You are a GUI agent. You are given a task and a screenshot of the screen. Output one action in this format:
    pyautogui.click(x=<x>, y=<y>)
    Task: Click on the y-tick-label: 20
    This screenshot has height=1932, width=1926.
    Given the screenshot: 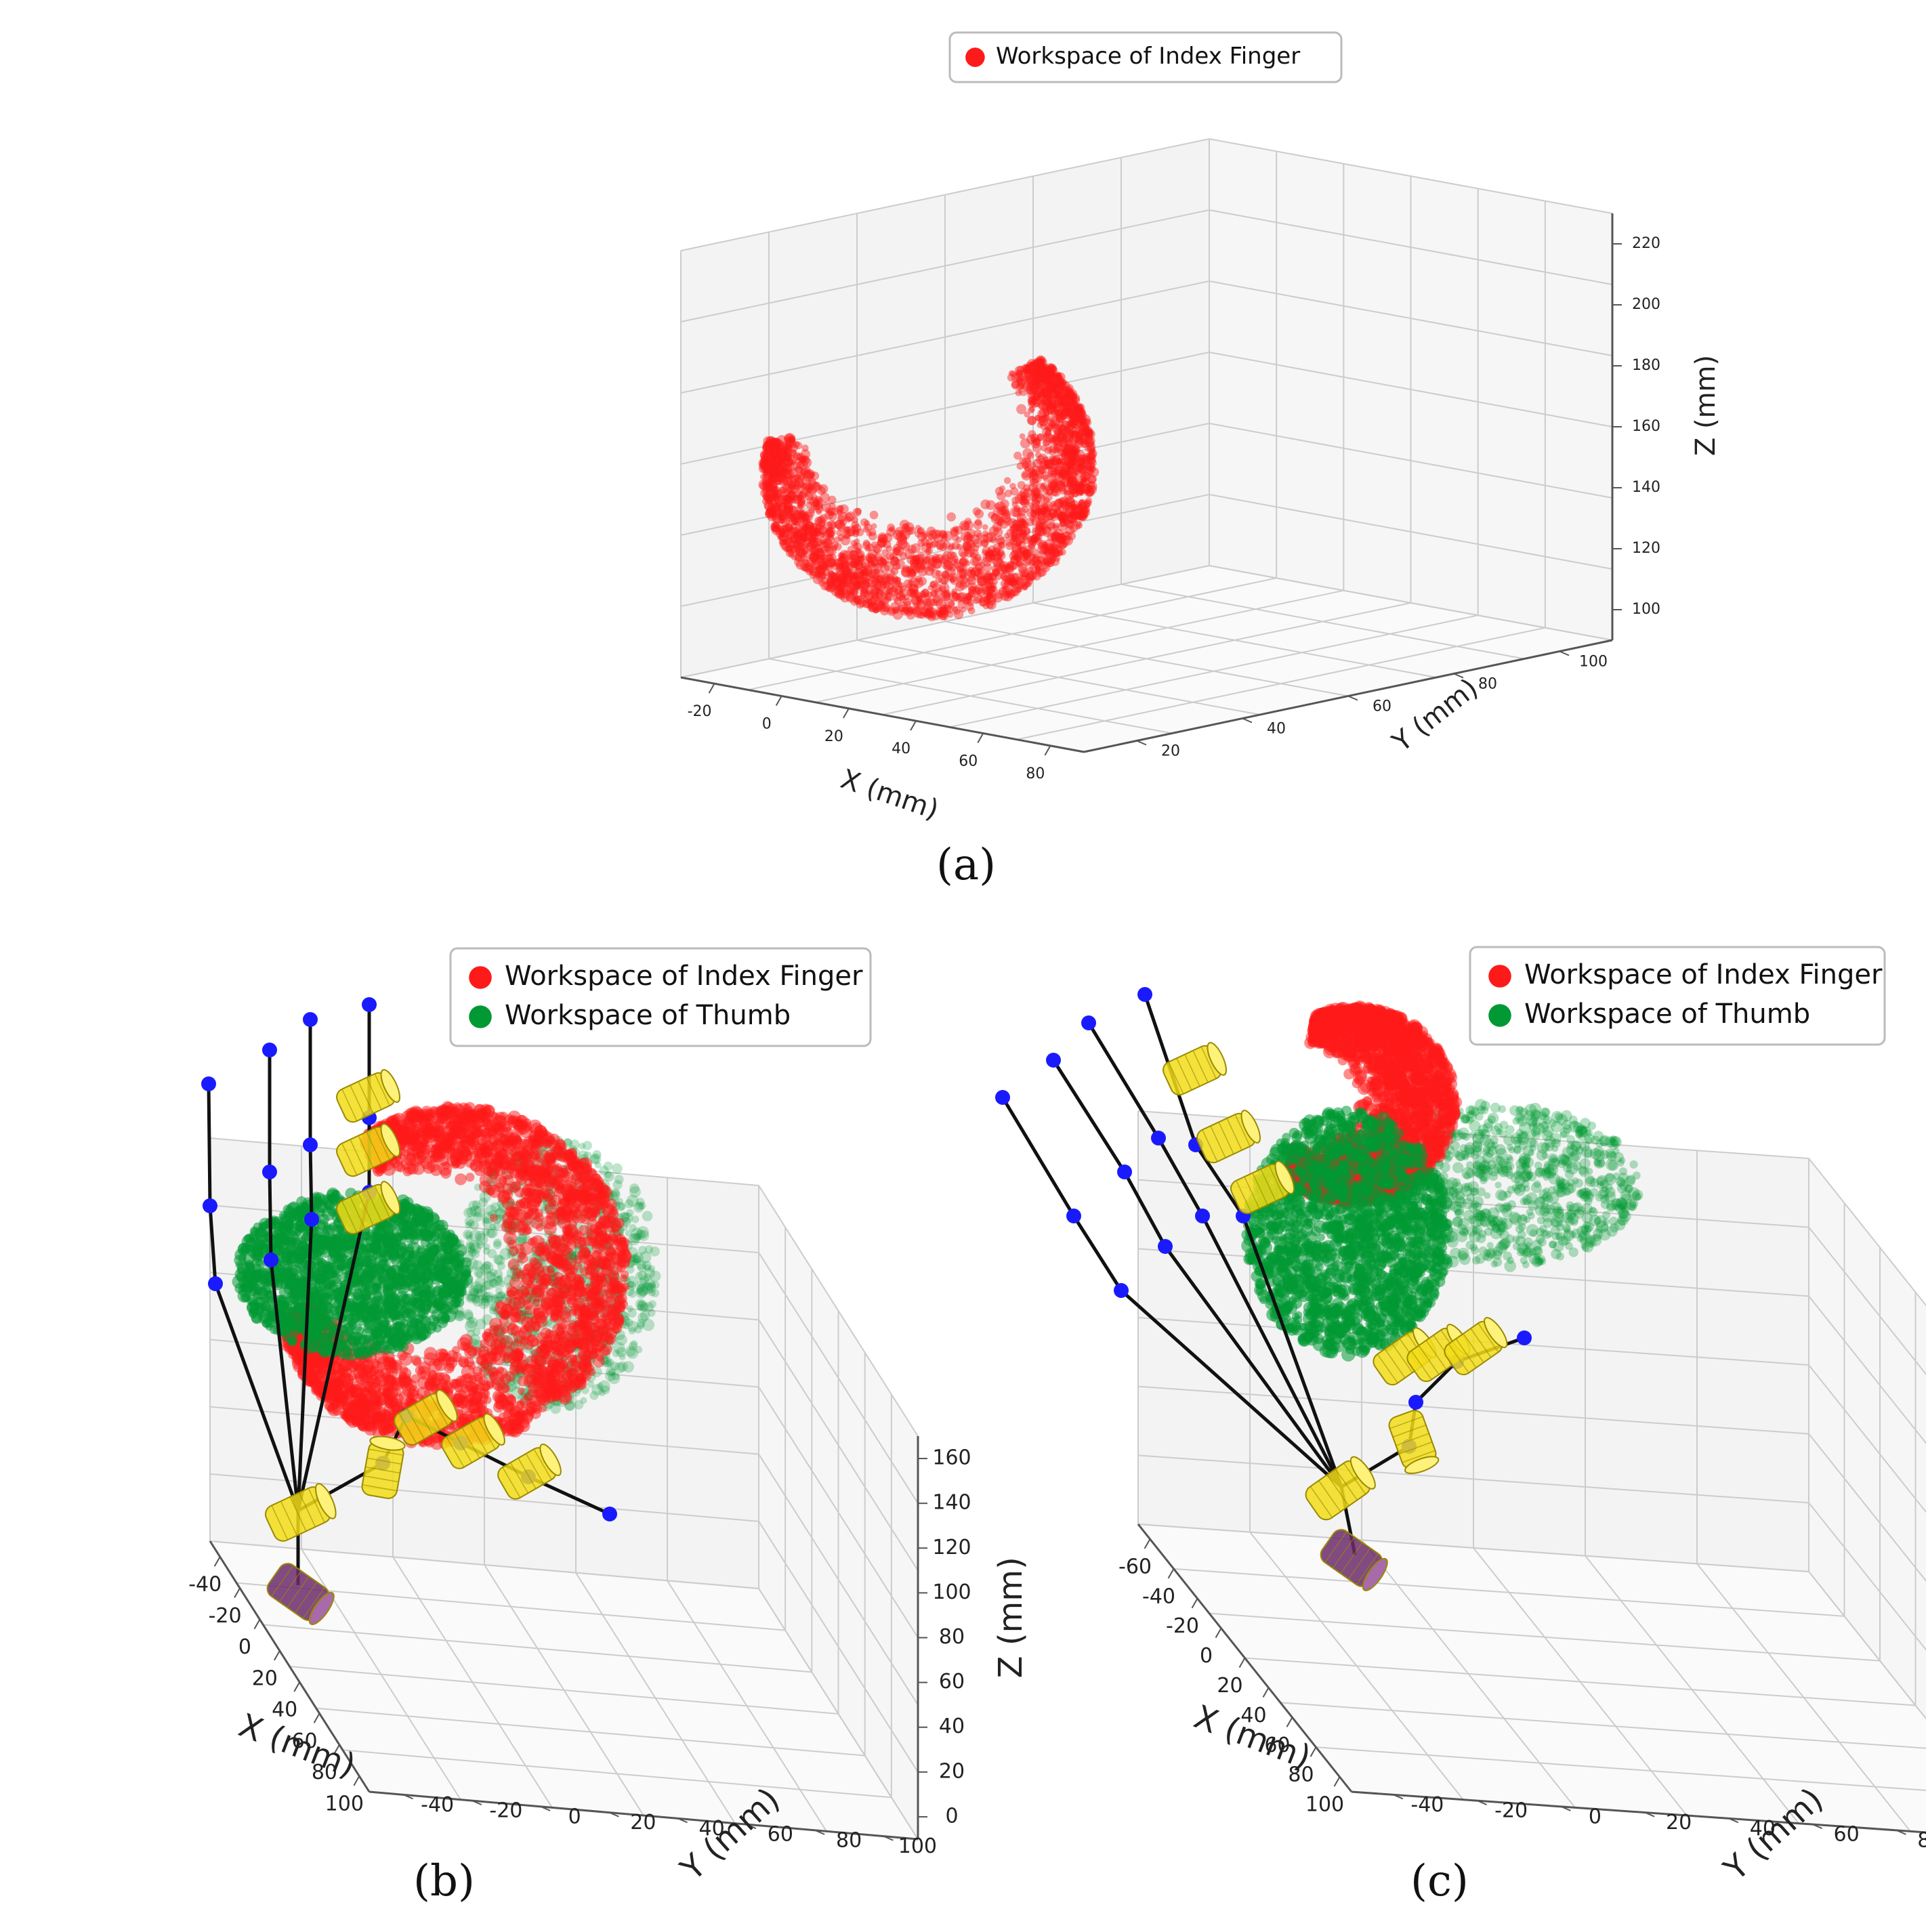 What is the action you would take?
    pyautogui.click(x=643, y=1822)
    